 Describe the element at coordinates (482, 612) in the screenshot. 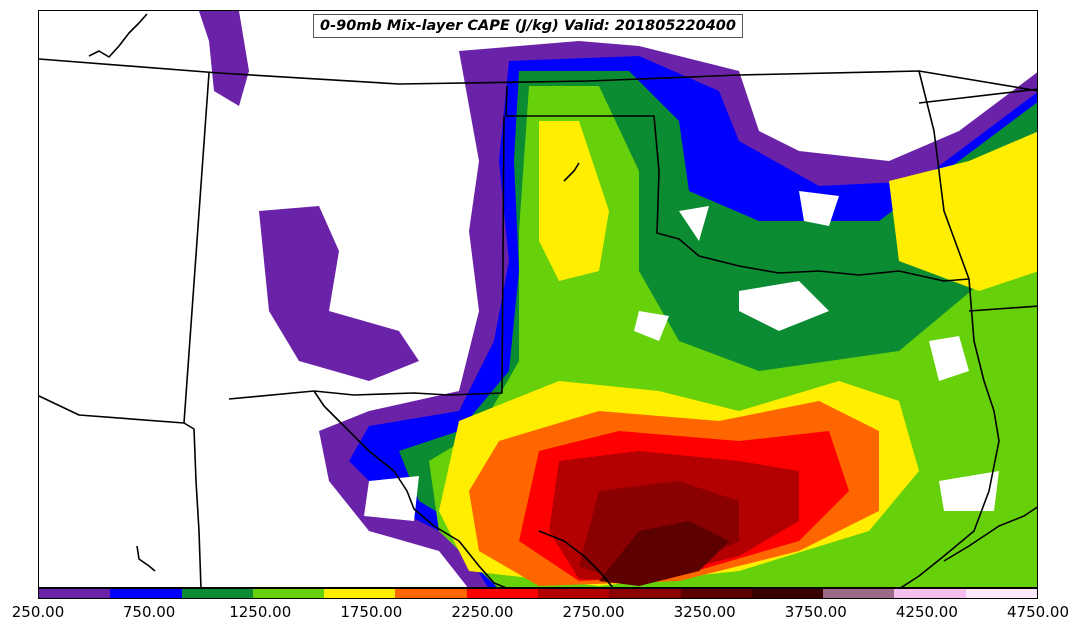

I see `colorbar-tick-label: 2250.00` at that location.